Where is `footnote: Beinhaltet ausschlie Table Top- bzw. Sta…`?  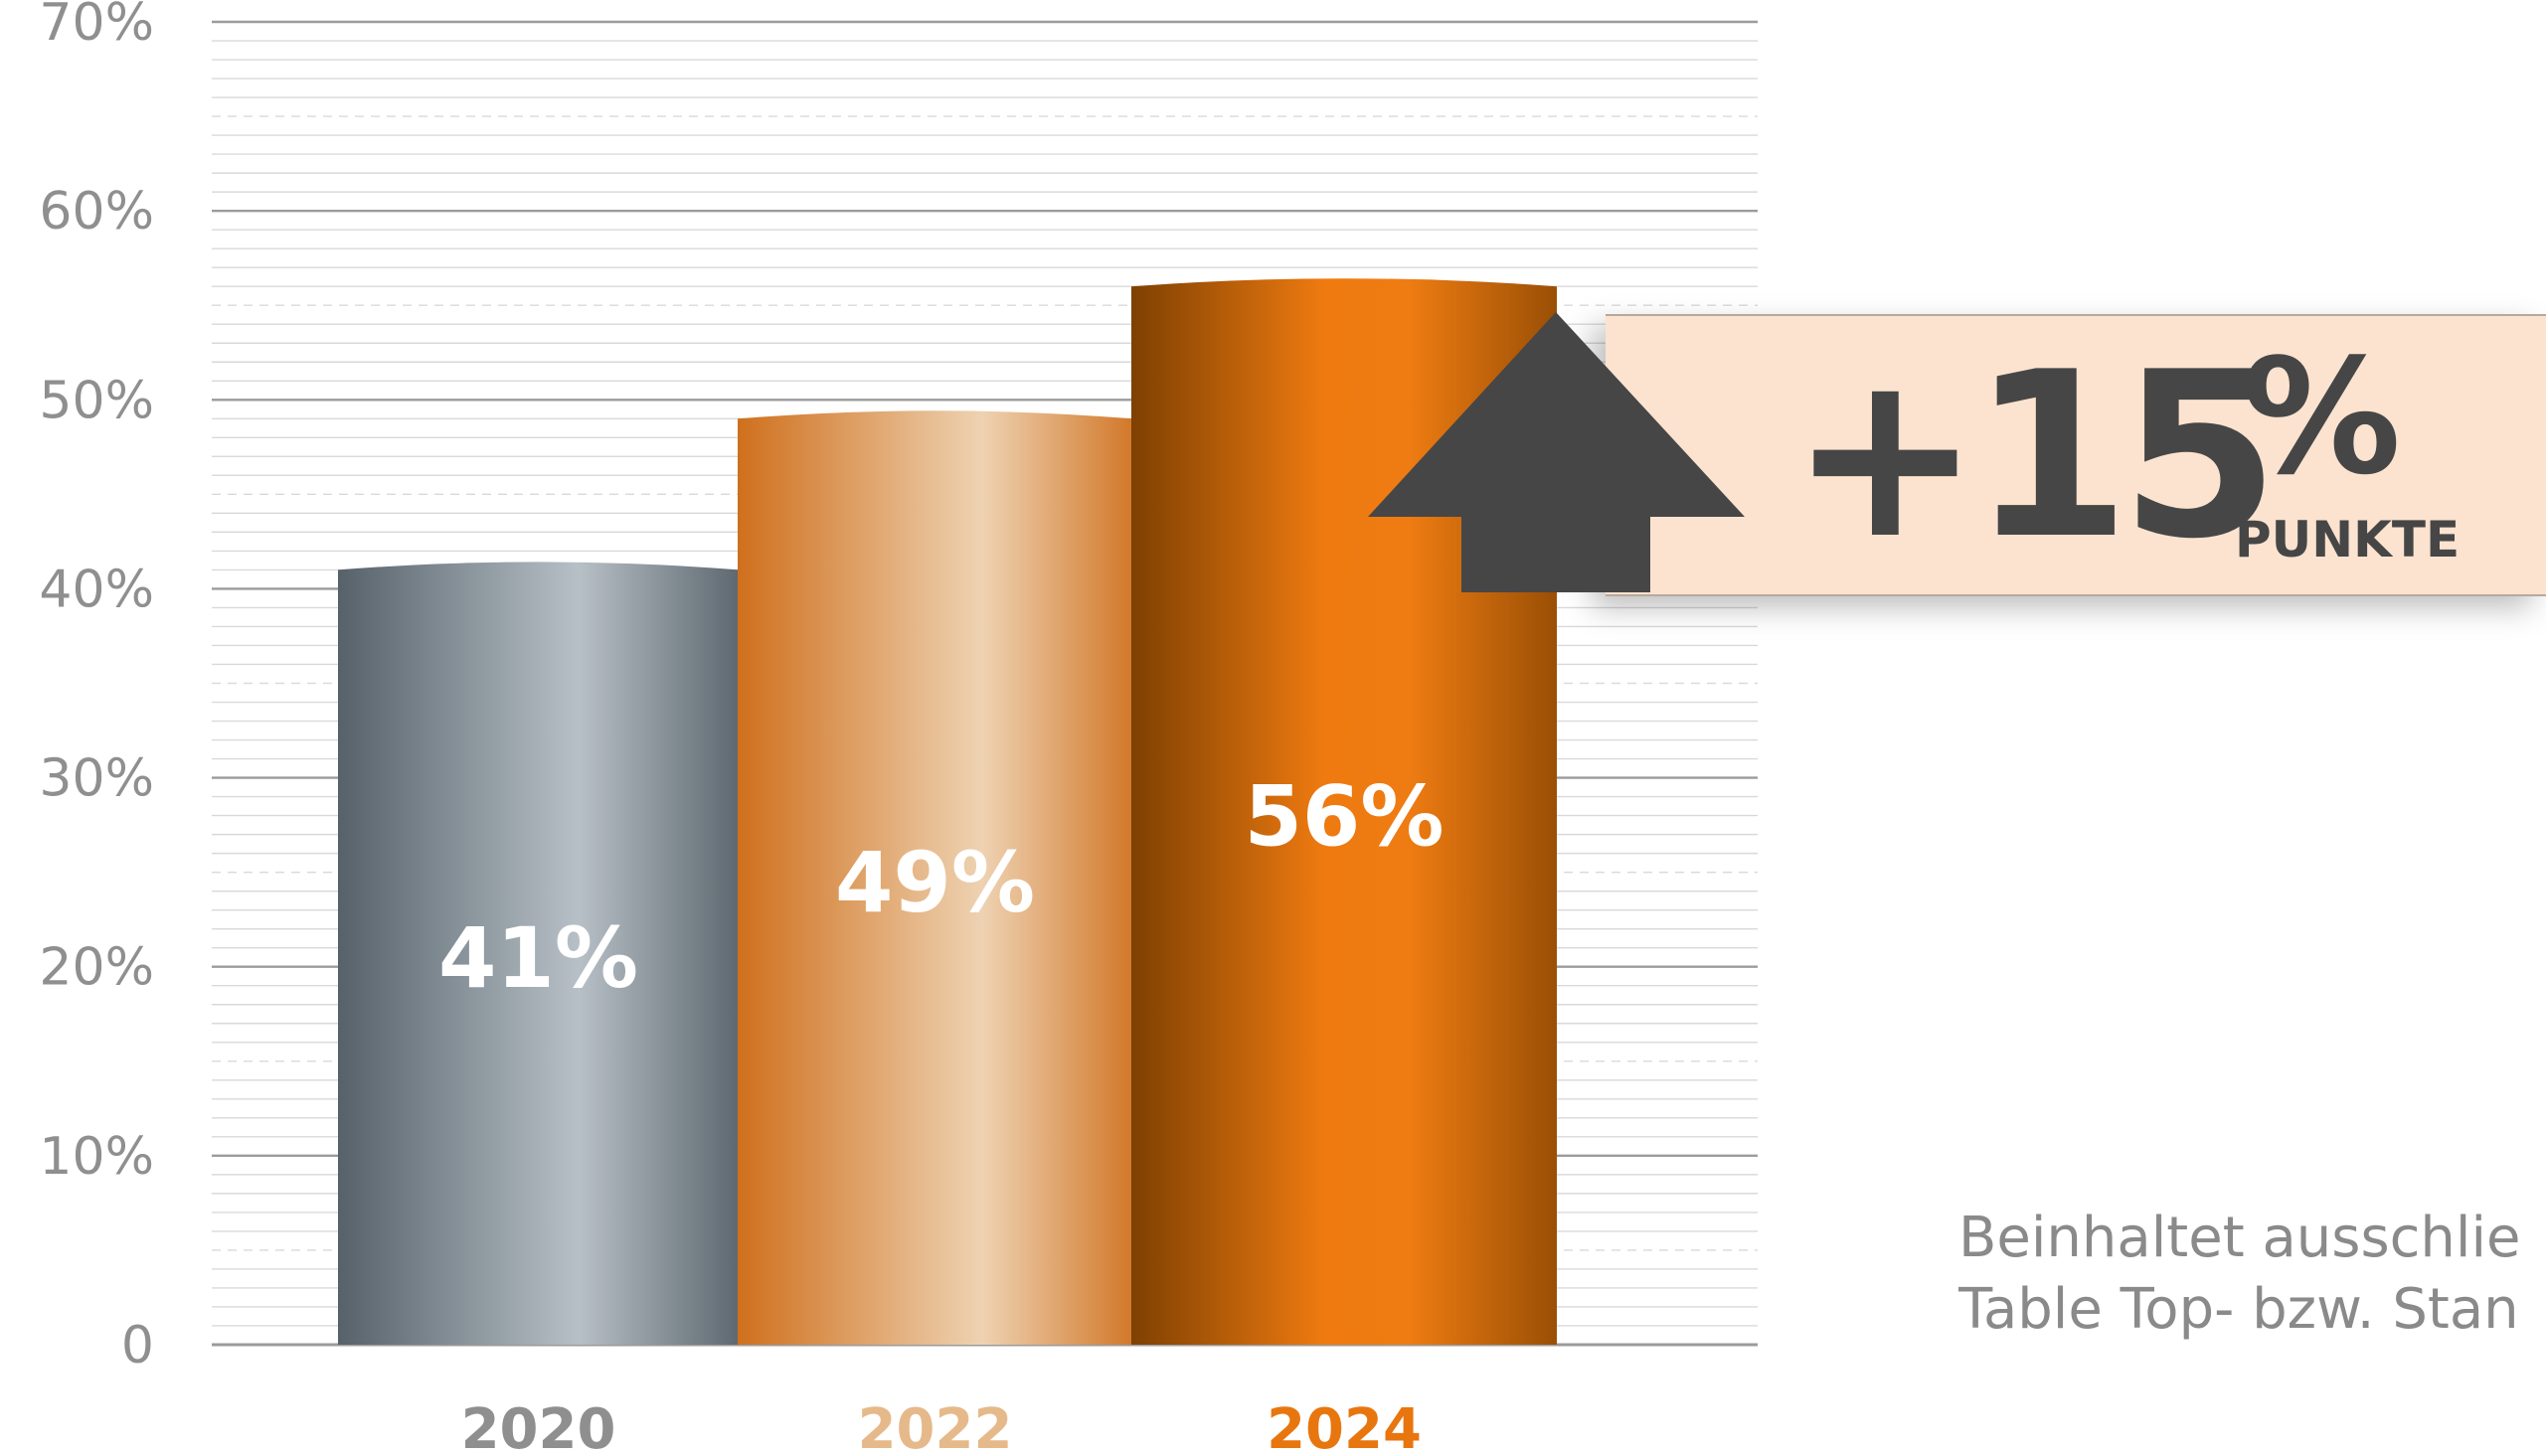 footnote: Beinhaltet ausschlie Table Top- bzw. Sta… is located at coordinates (2252, 1274).